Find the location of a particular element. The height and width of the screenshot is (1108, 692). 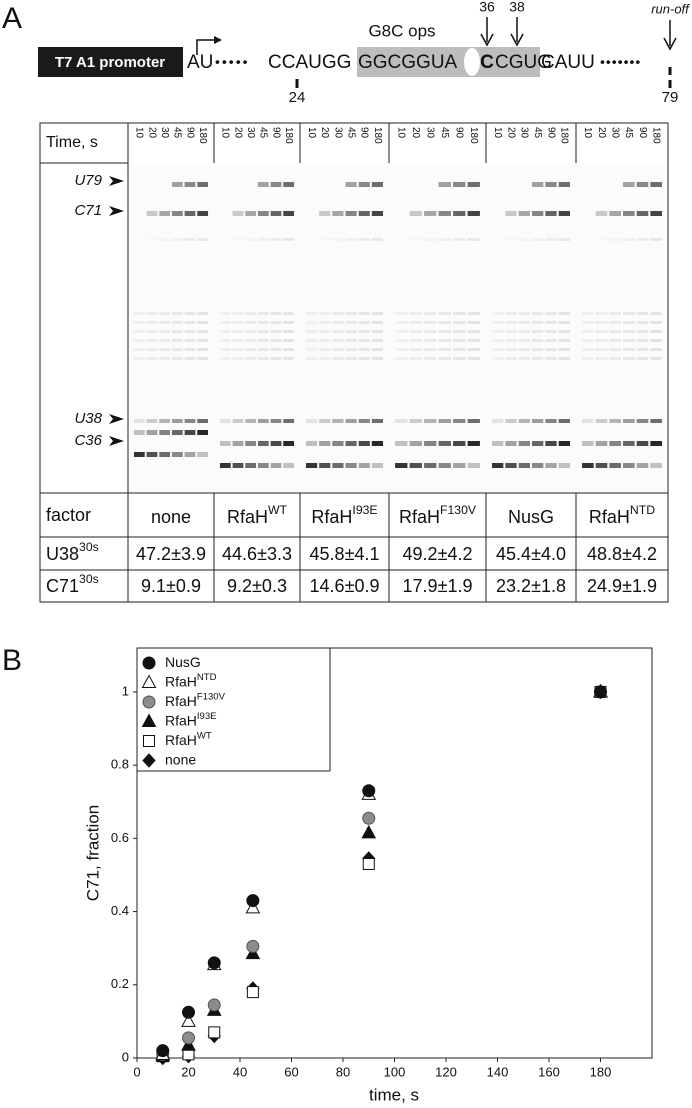

legend-label-sup: I93E is located at coordinates (207, 716).